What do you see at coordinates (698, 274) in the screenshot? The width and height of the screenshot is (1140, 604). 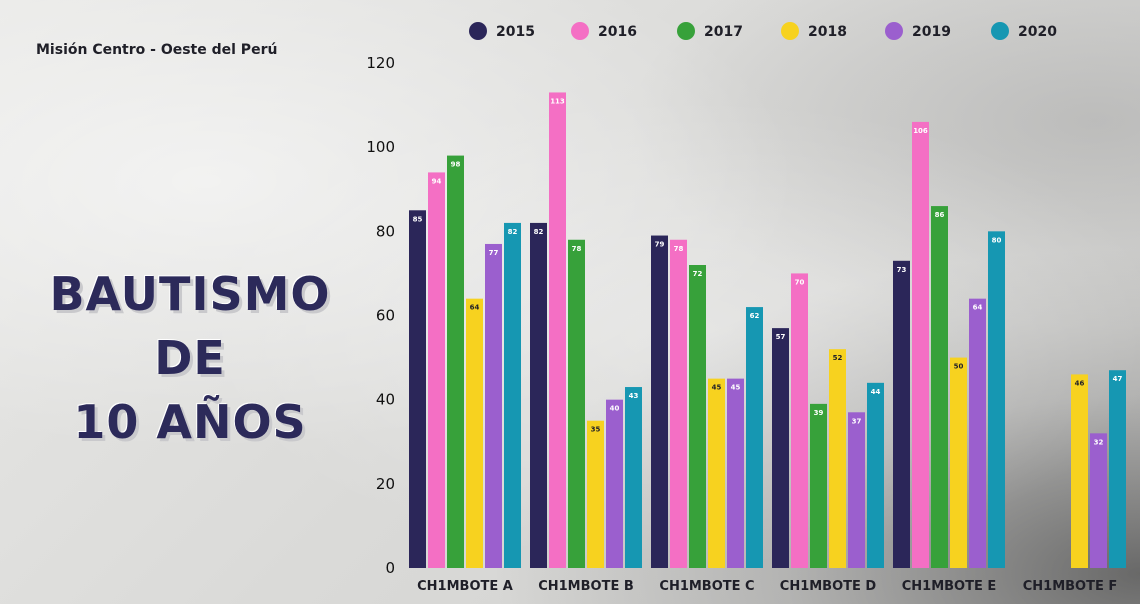 I see `data-label: 72` at bounding box center [698, 274].